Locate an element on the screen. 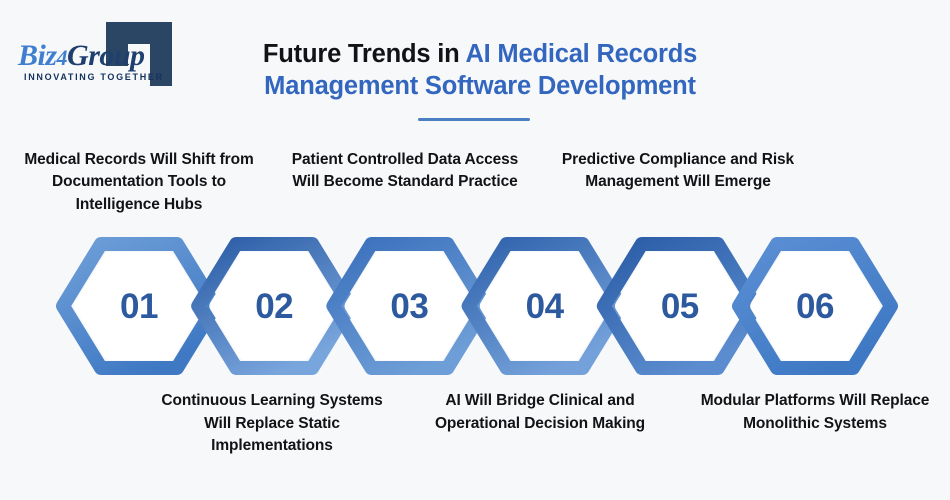  hexagon-step-05: 05 is located at coordinates (679, 306).